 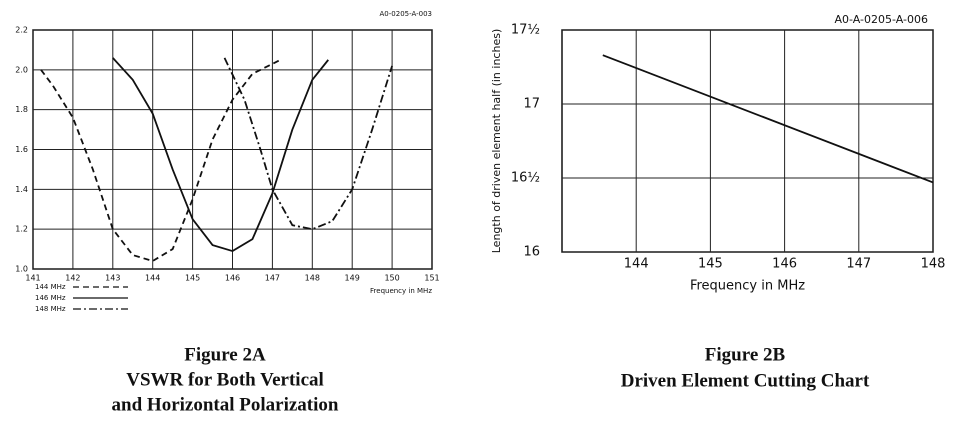 I want to click on y-tick-label: 1.6, so click(x=21, y=149).